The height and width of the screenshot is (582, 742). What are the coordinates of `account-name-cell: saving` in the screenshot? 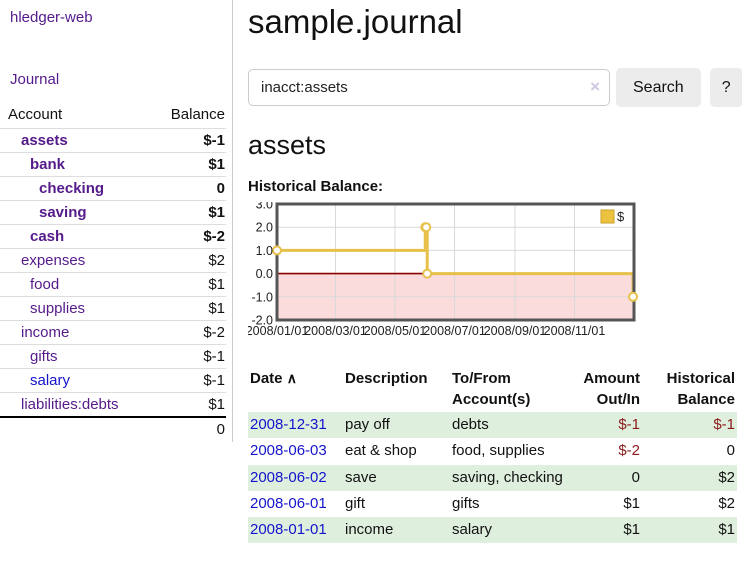 It's located at (77, 212).